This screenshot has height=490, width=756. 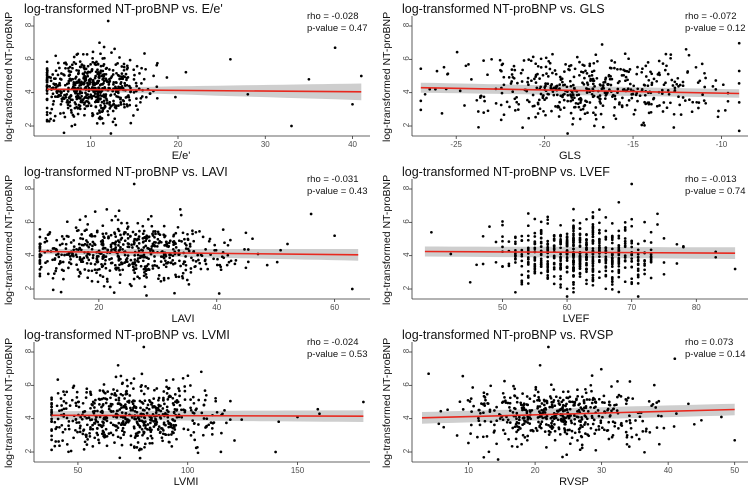 What do you see at coordinates (207, 402) in the screenshot?
I see `scatter-points` at bounding box center [207, 402].